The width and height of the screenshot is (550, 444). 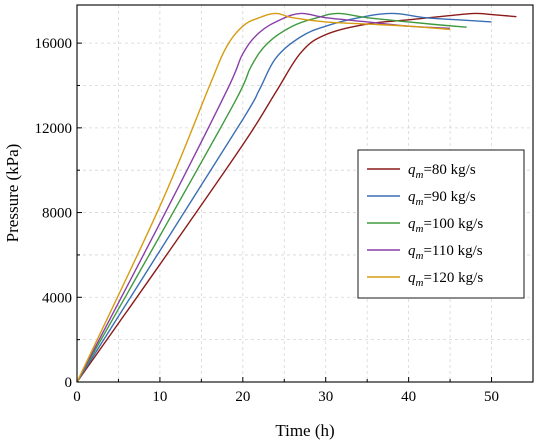 I want to click on legend-label: qm=80 kg/s, so click(x=442, y=171).